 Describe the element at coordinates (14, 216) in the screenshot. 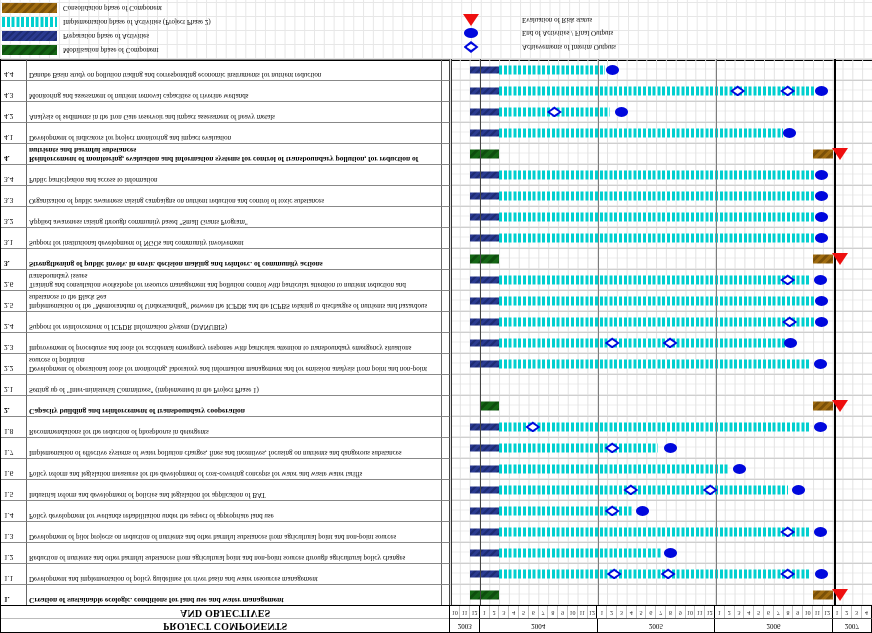

I see `row-id: 3.2` at that location.